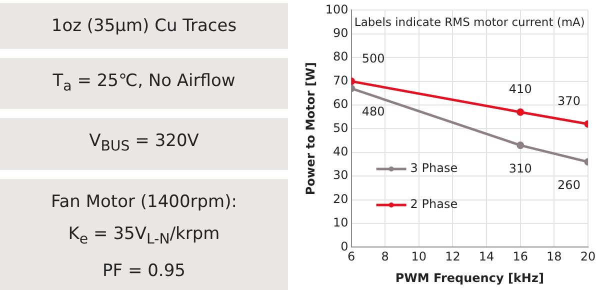 The width and height of the screenshot is (600, 290). What do you see at coordinates (340, 199) in the screenshot?
I see `y-tick-label: 20` at bounding box center [340, 199].